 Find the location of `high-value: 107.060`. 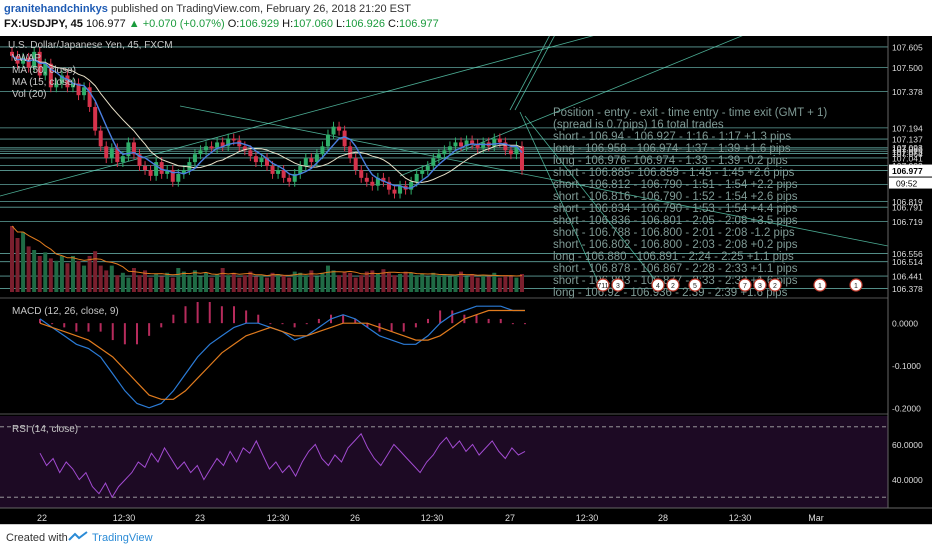

high-value: 107.060 is located at coordinates (313, 24).